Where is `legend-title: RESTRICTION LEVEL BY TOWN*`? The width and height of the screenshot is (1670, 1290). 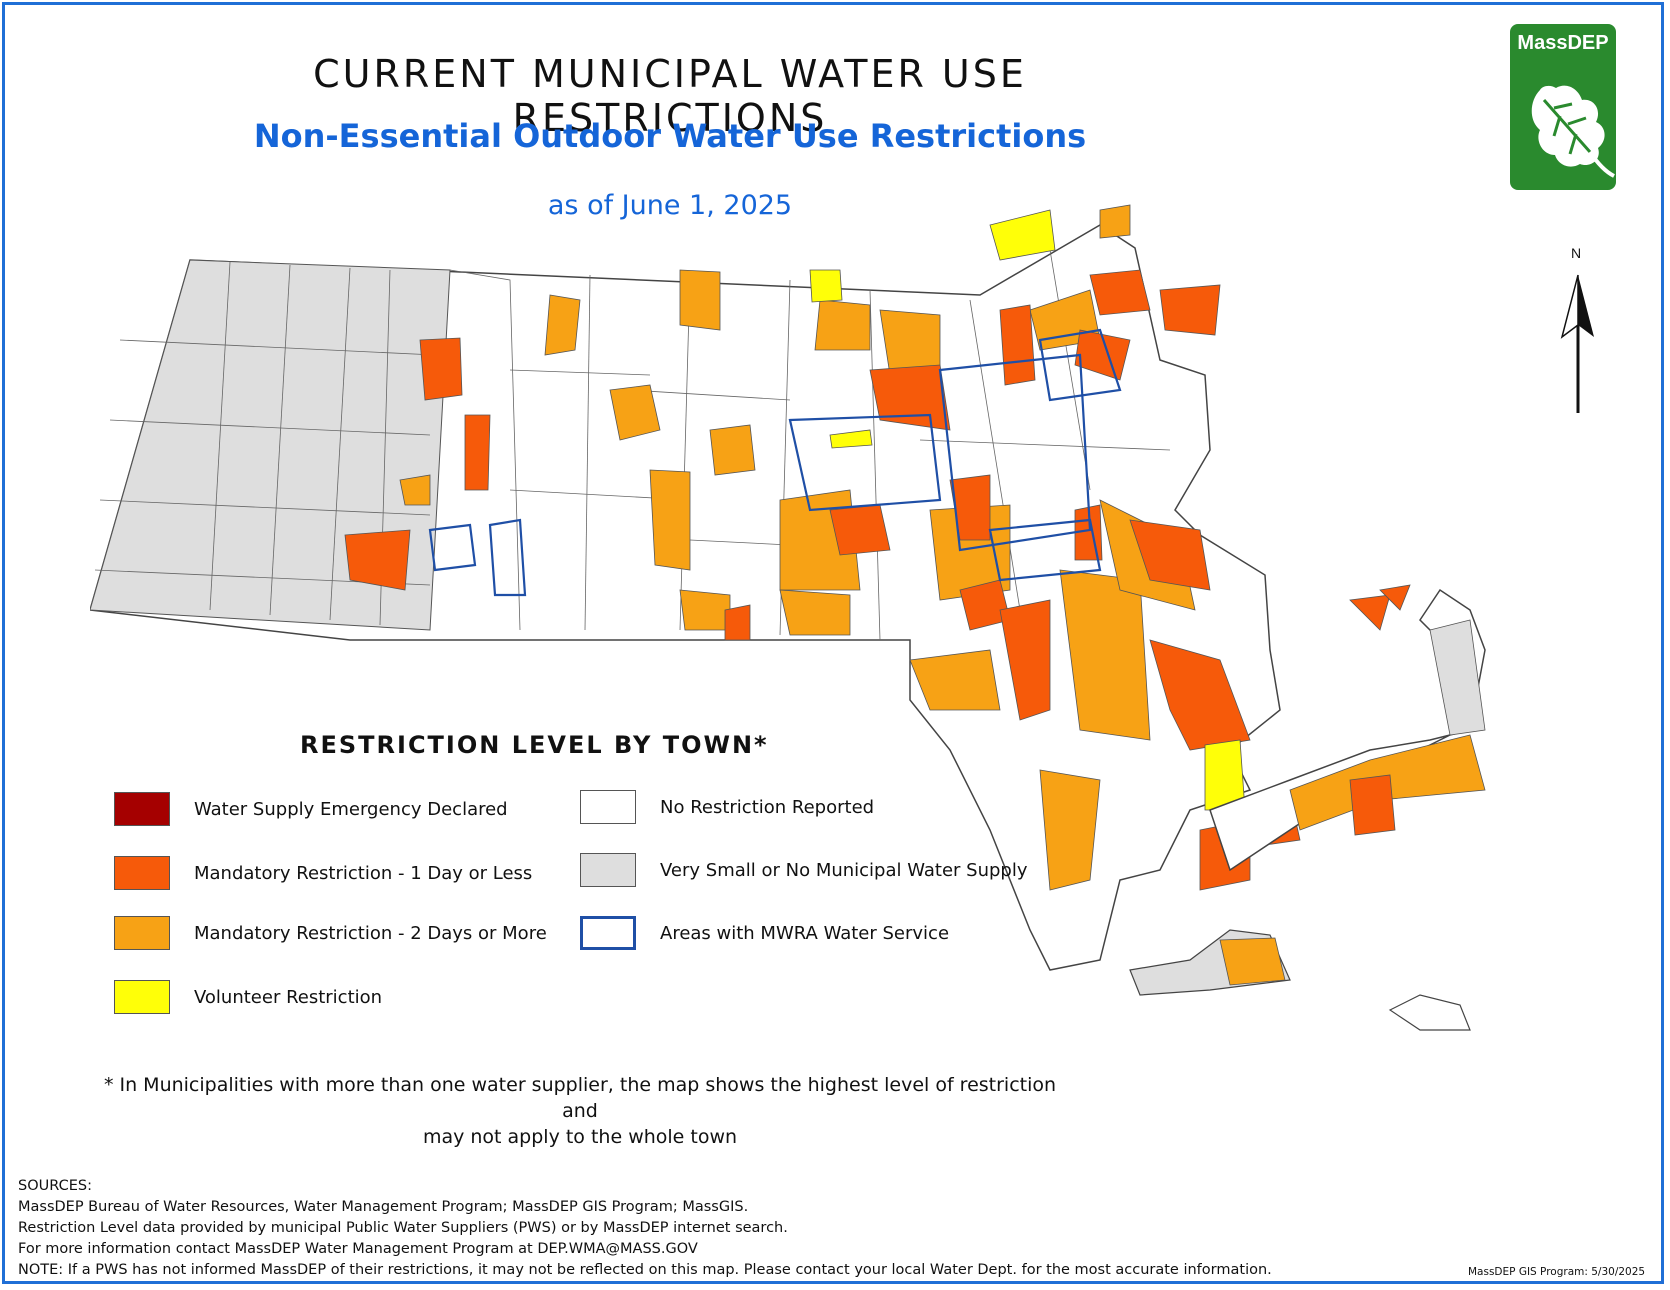
legend-title: RESTRICTION LEVEL BY TOWN* is located at coordinates (534, 745).